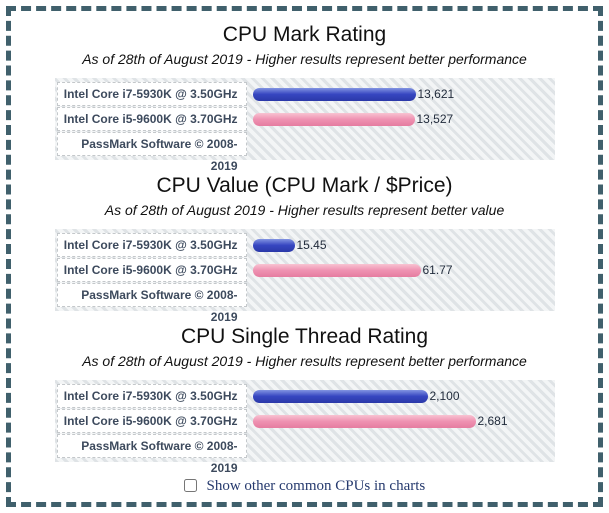 The width and height of the screenshot is (609, 513). What do you see at coordinates (304, 34) in the screenshot?
I see `chart-title: CPU Mark Rating` at bounding box center [304, 34].